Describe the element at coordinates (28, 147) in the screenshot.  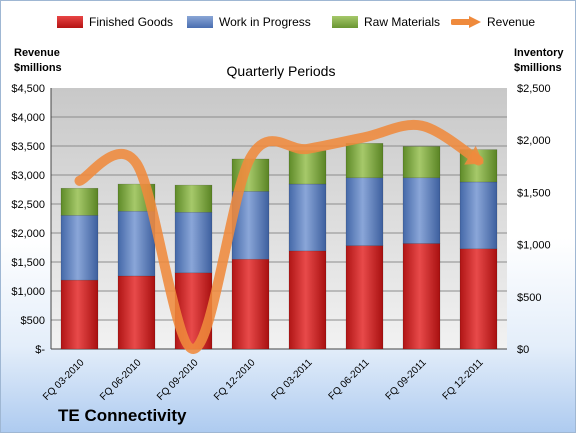
I see `left-tick-label: $3,500` at that location.